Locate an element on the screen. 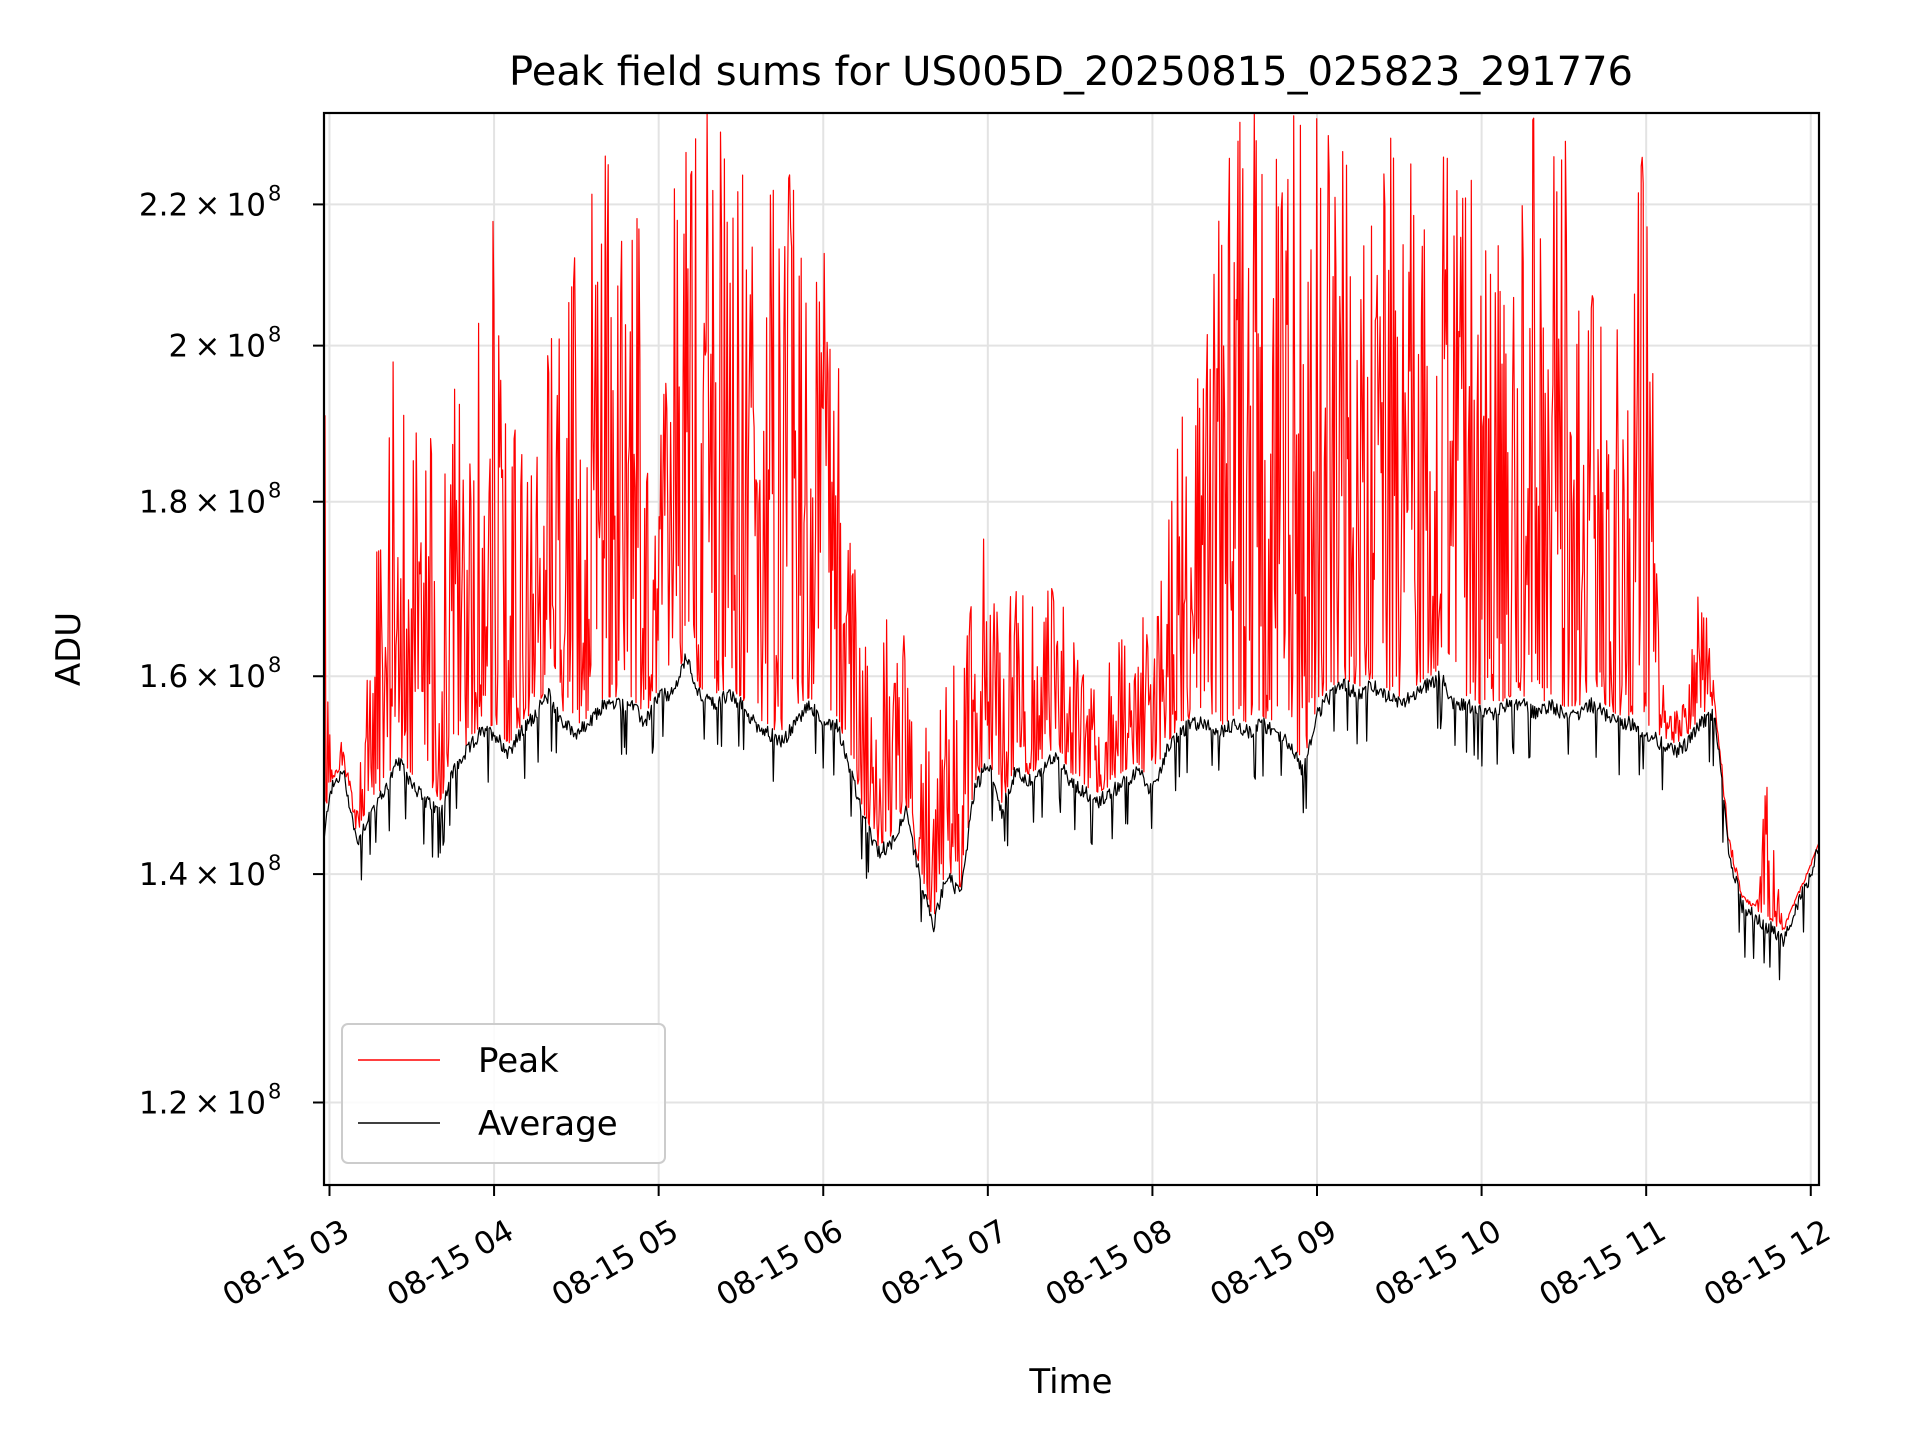 Image resolution: width=1920 pixels, height=1445 pixels. y-tick-mantissa: 2.2 × 10 is located at coordinates (202, 205).